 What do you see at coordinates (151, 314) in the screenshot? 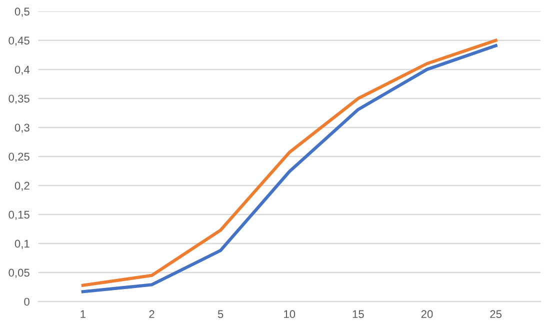
I see `x-tick-label: 2` at bounding box center [151, 314].